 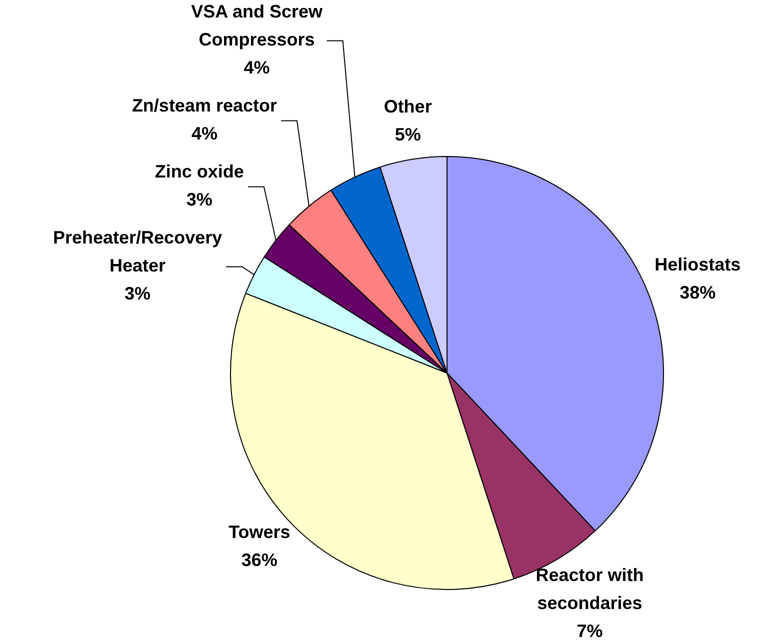 What do you see at coordinates (199, 172) in the screenshot?
I see `slice-label: Zinc oxide` at bounding box center [199, 172].